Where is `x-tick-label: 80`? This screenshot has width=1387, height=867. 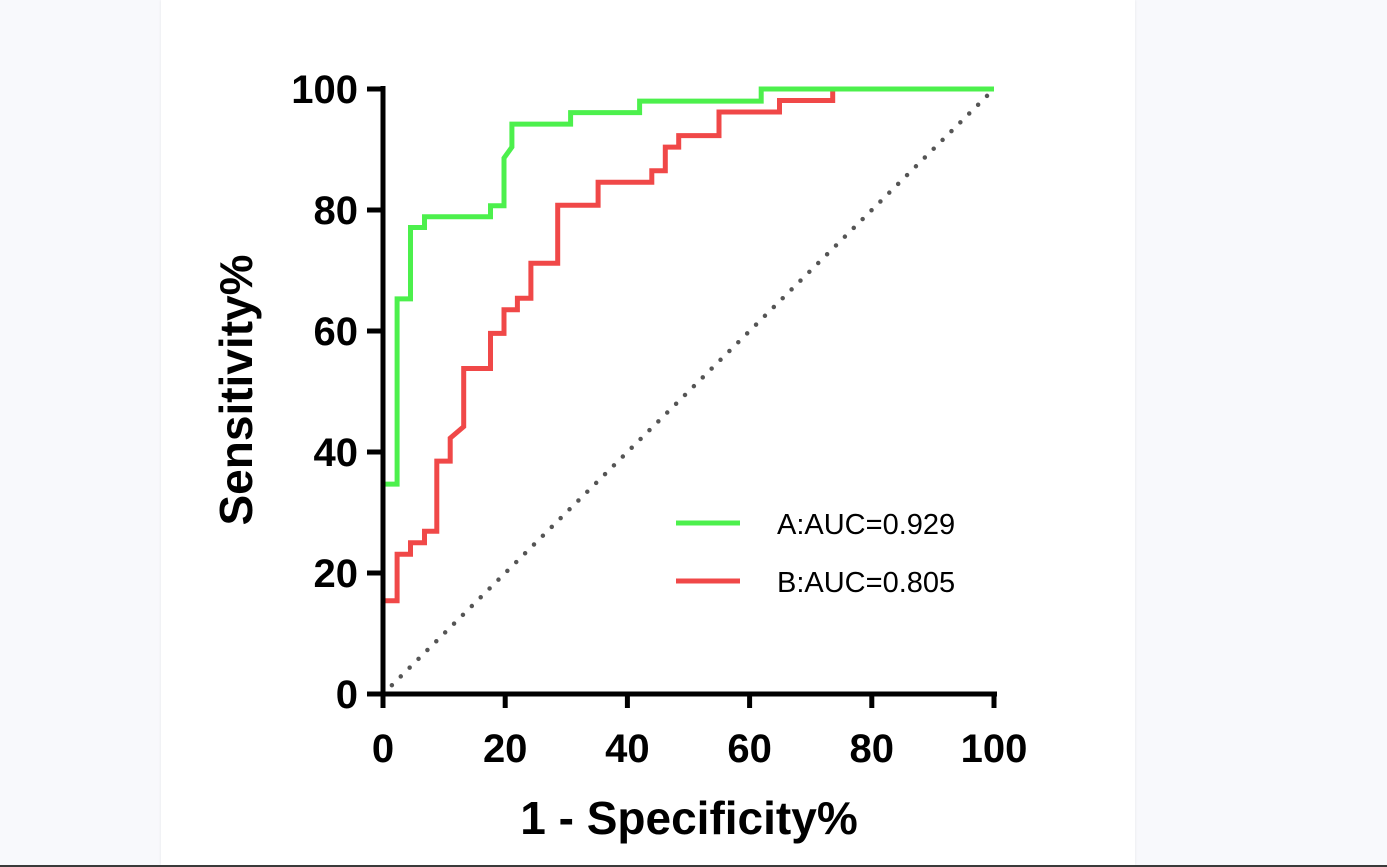
x-tick-label: 80 is located at coordinates (872, 749).